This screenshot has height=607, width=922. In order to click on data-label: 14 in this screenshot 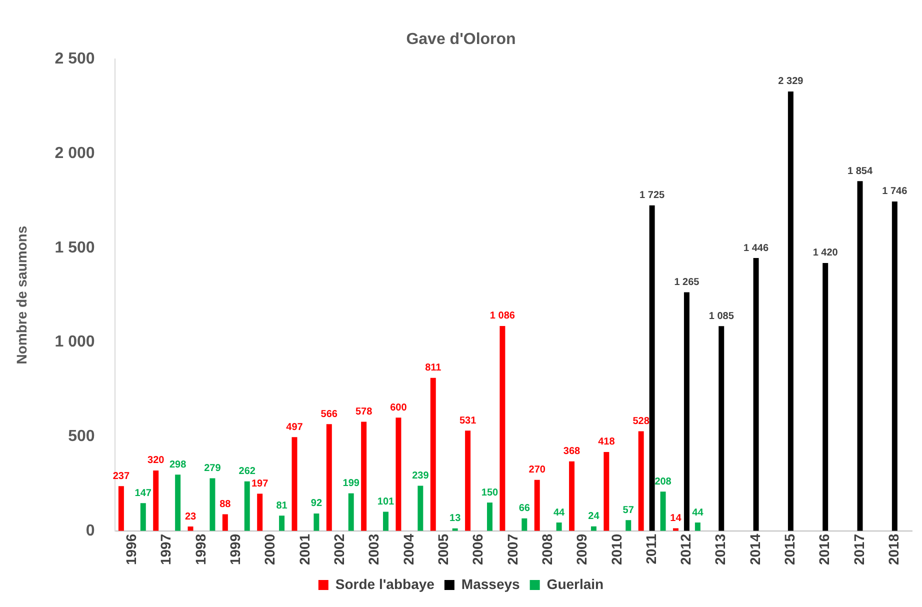, I will do `click(676, 518)`.